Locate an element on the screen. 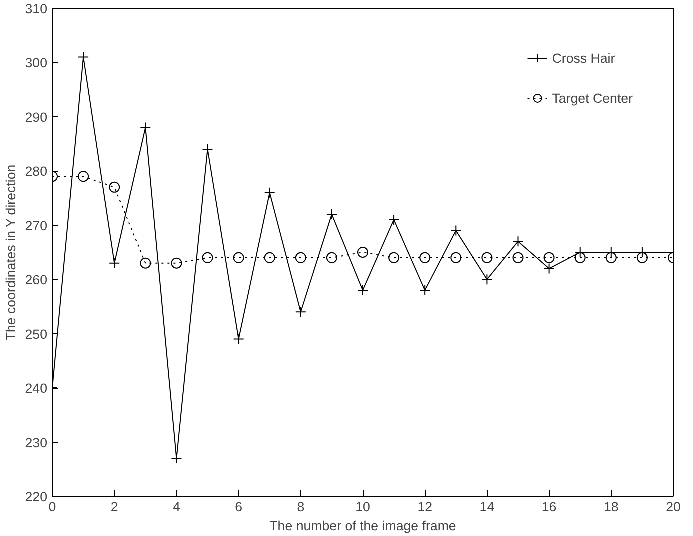 The height and width of the screenshot is (536, 693). y-tick-label: 290 is located at coordinates (36, 117).